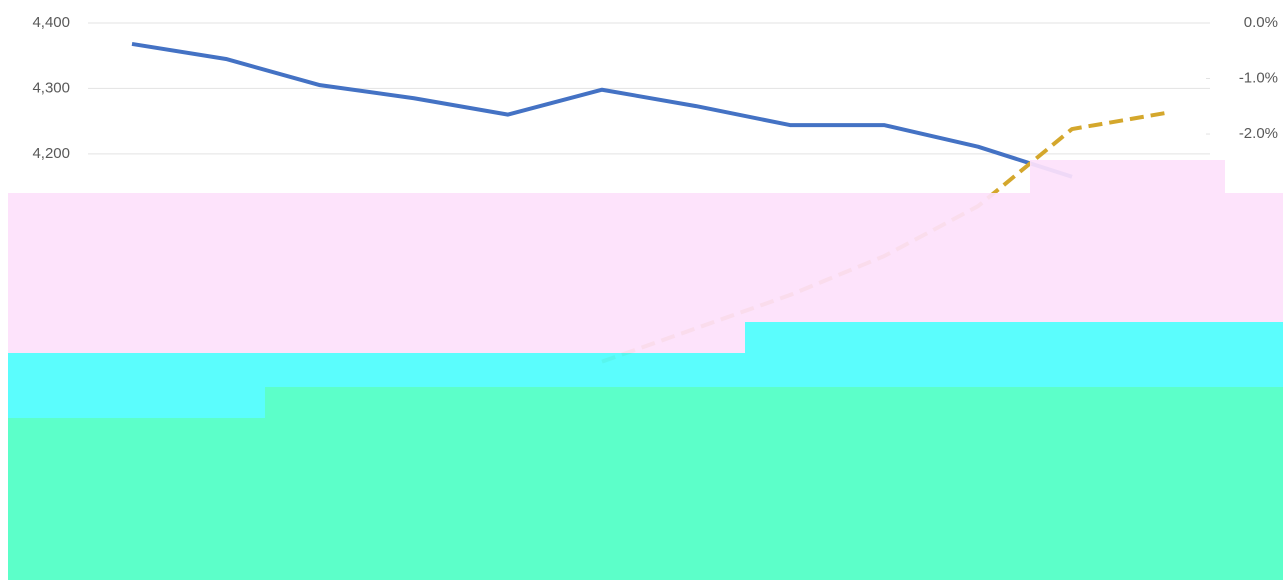 The height and width of the screenshot is (580, 1283). I want to click on y-tick-label: 4,200, so click(51, 153).